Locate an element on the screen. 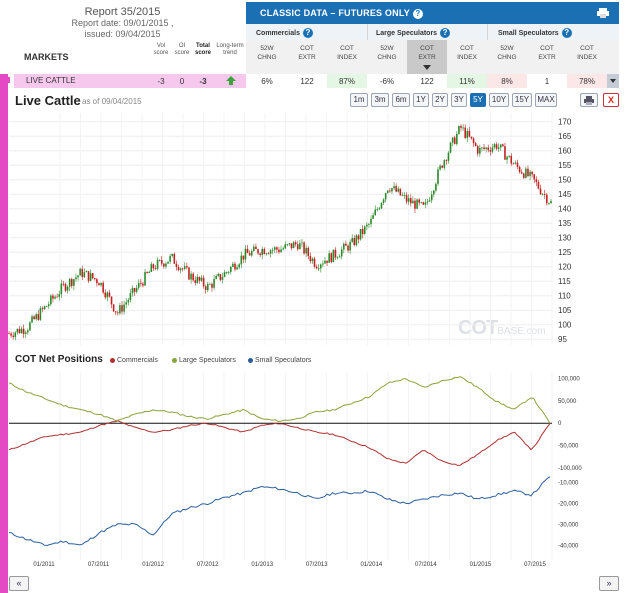  markets-label: MARKETS is located at coordinates (46, 57).